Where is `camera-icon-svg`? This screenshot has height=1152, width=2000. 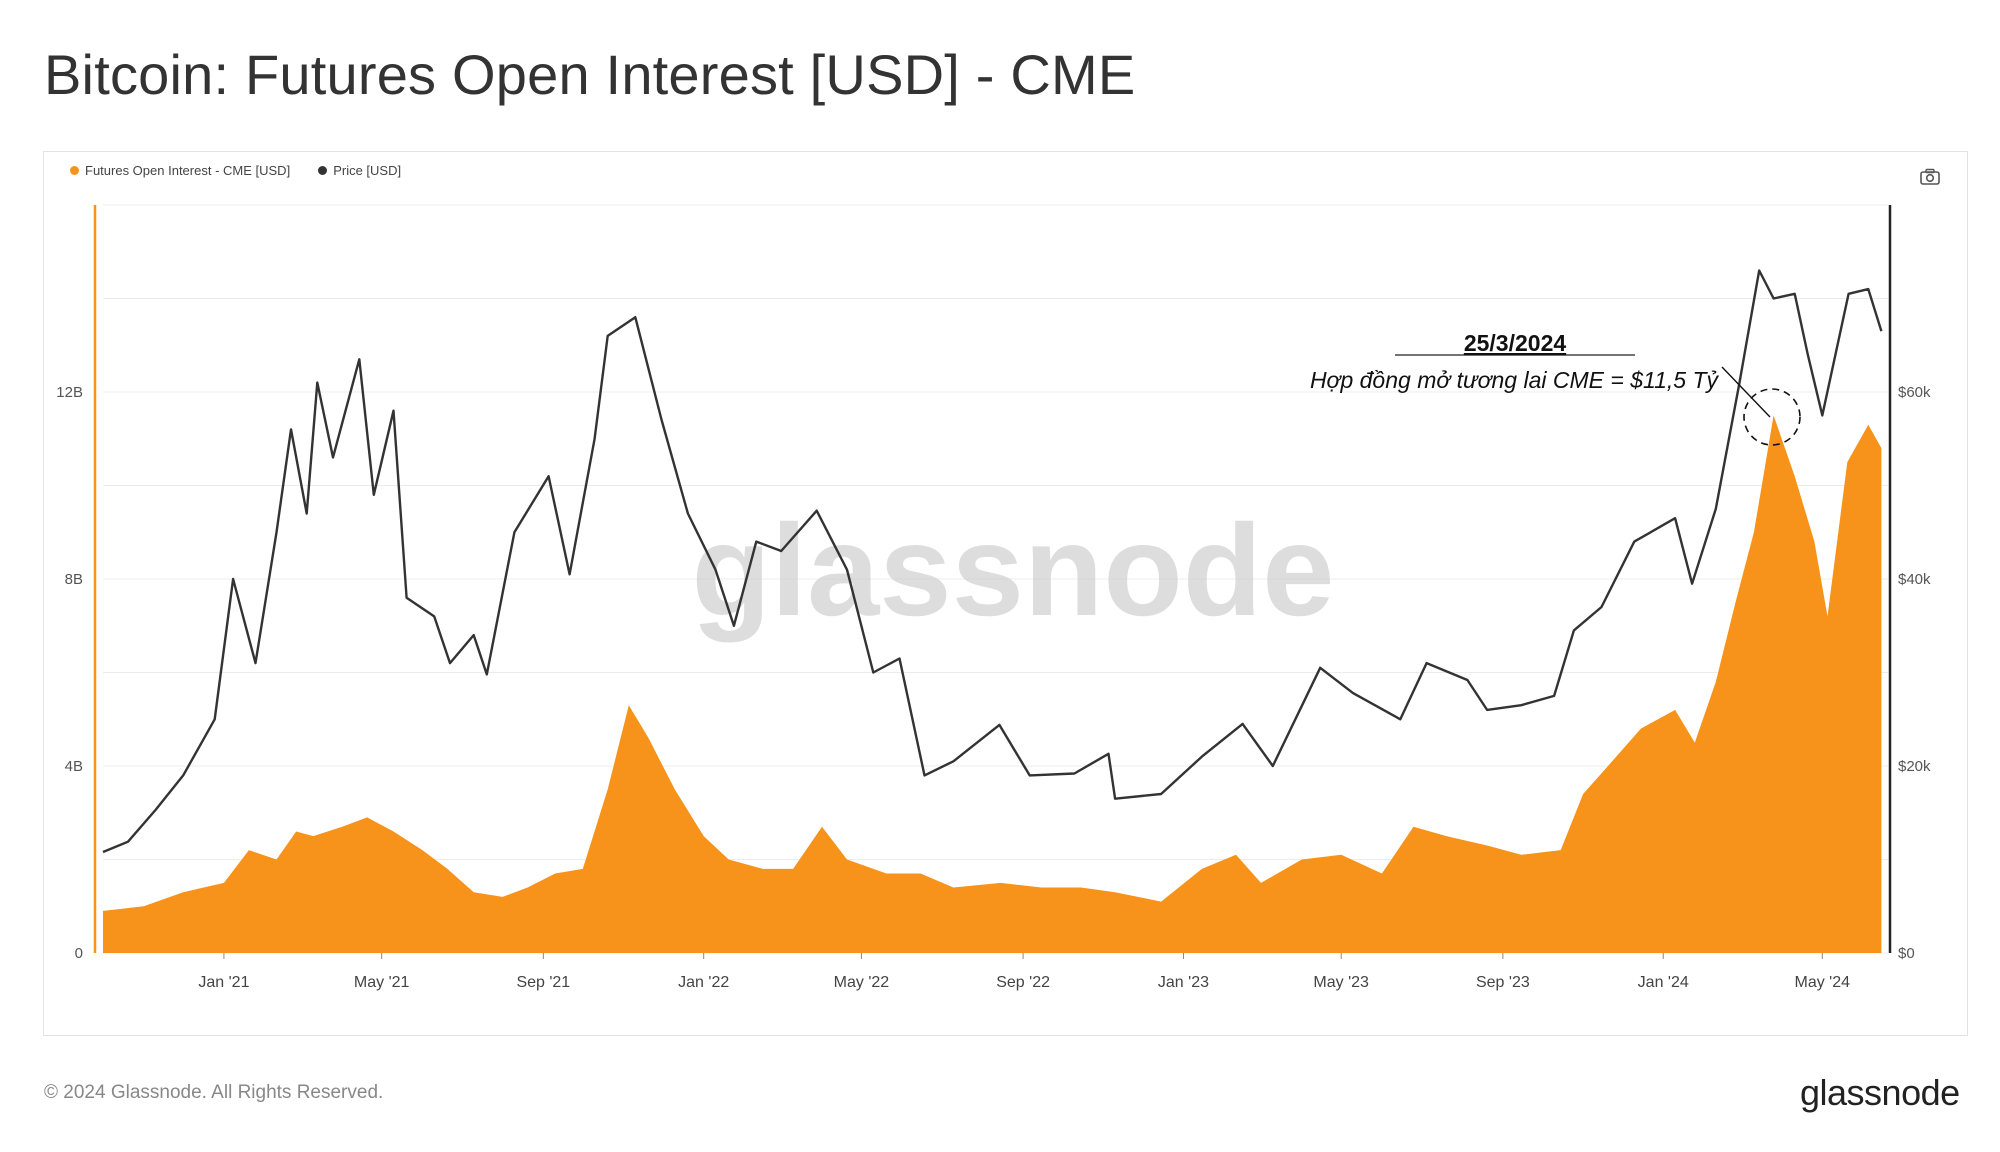 camera-icon-svg is located at coordinates (1930, 176).